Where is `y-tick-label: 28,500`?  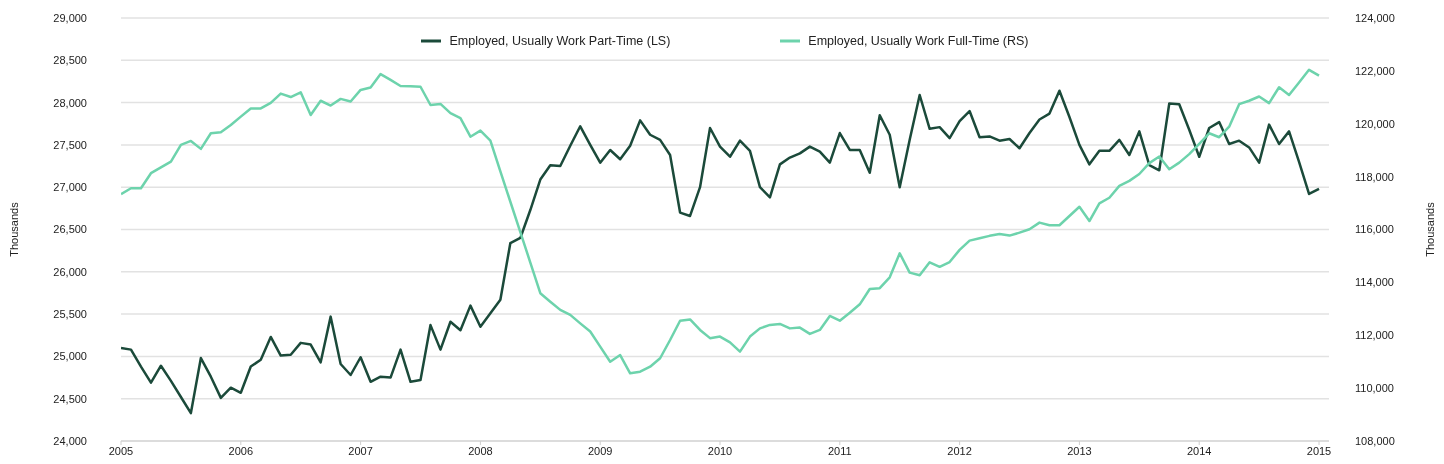 y-tick-label: 28,500 is located at coordinates (70, 60).